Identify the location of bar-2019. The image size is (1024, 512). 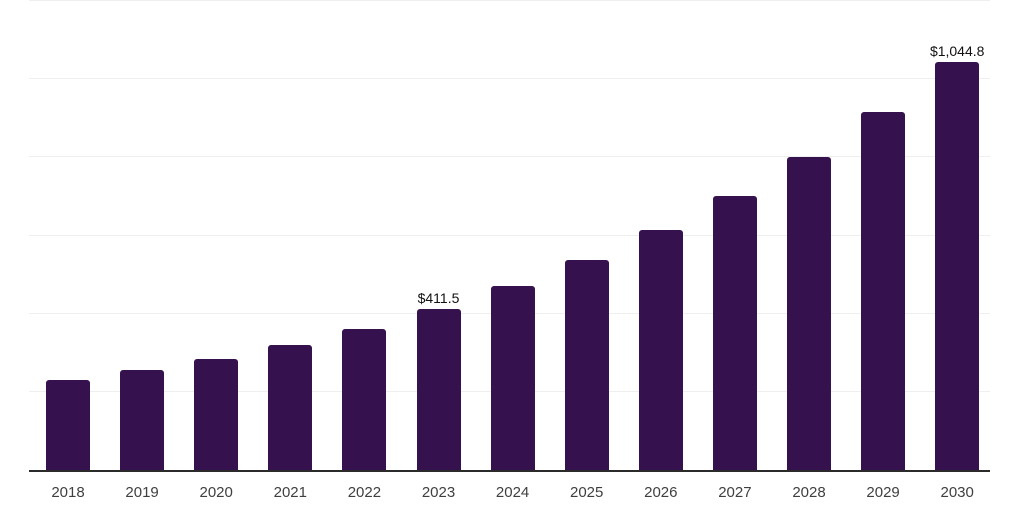
(142, 420).